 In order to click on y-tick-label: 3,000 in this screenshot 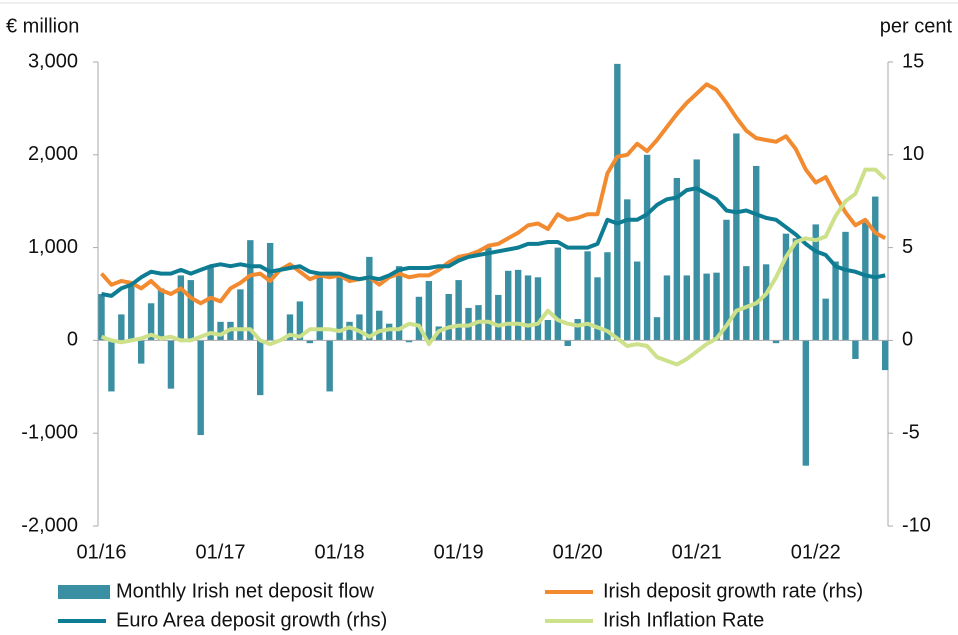, I will do `click(53, 61)`.